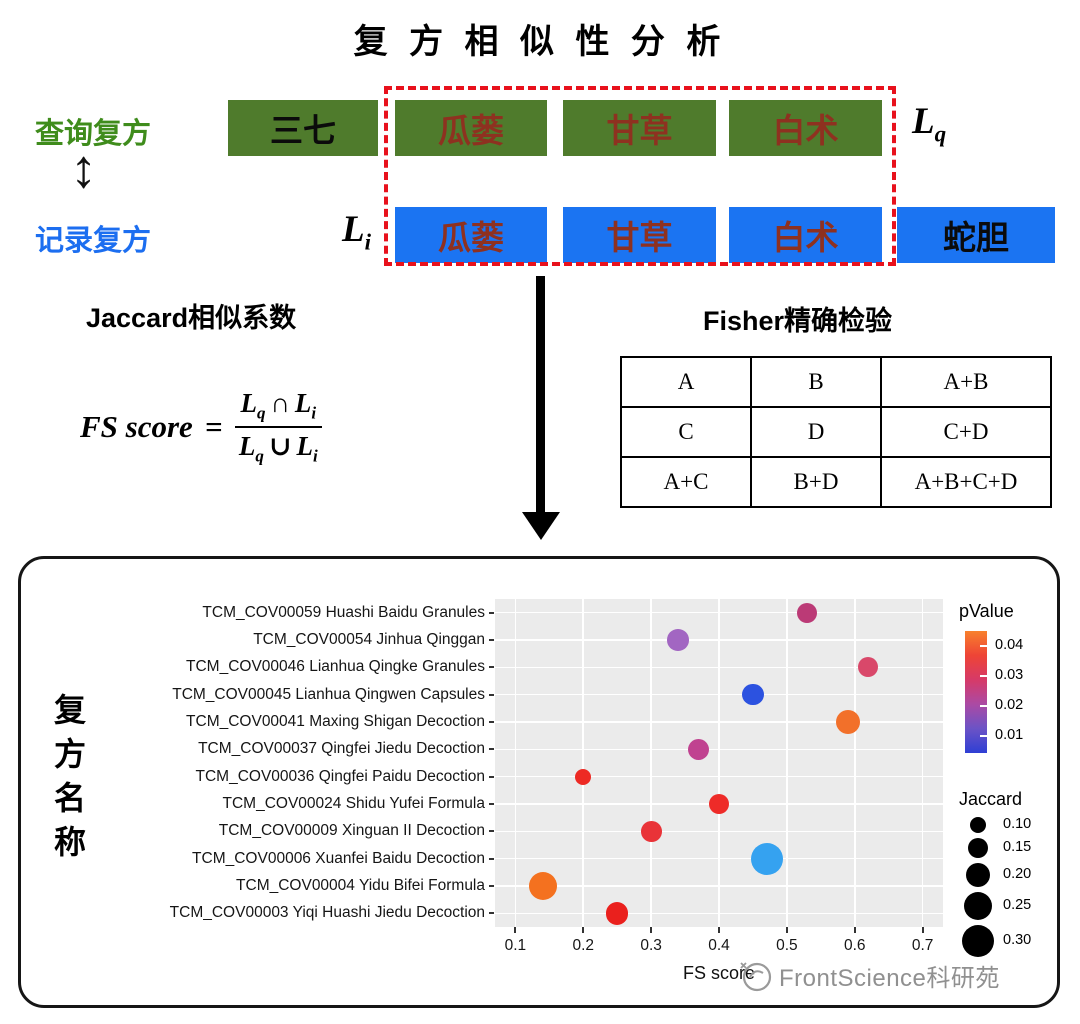  What do you see at coordinates (719, 945) in the screenshot?
I see `x-tick-label: 0.4` at bounding box center [719, 945].